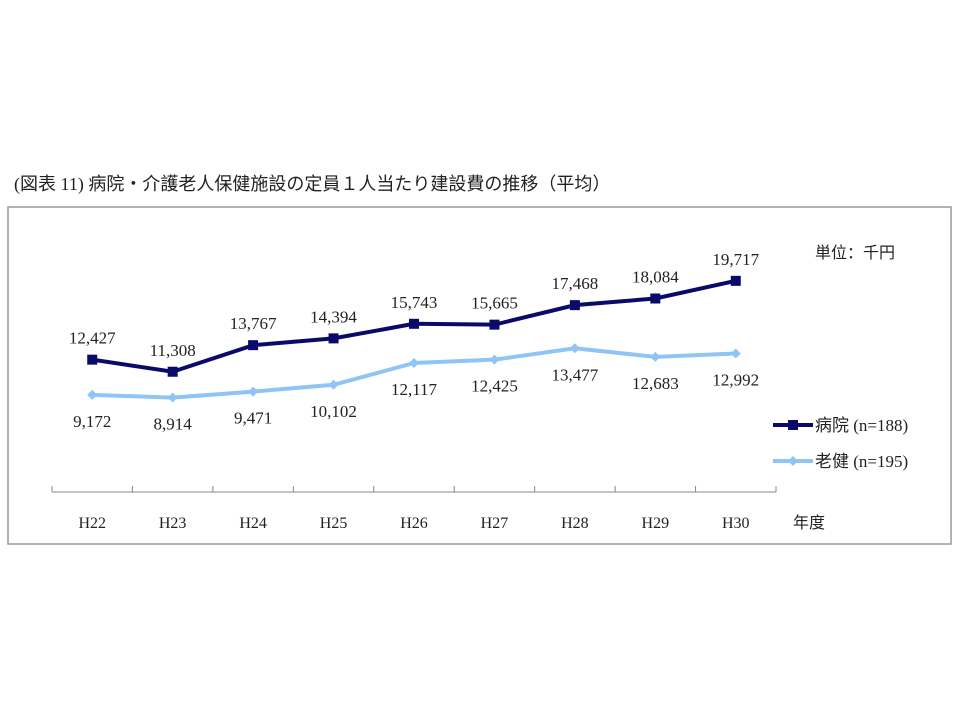 This screenshot has width=960, height=720. Describe the element at coordinates (575, 523) in the screenshot. I see `x-tick-label: H28` at that location.